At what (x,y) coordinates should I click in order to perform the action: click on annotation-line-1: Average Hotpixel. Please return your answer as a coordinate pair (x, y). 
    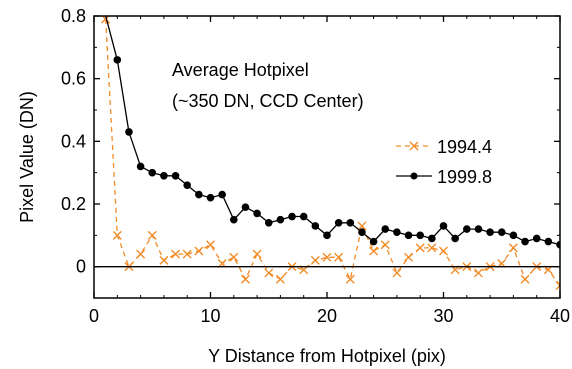
    Looking at the image, I should click on (240, 70).